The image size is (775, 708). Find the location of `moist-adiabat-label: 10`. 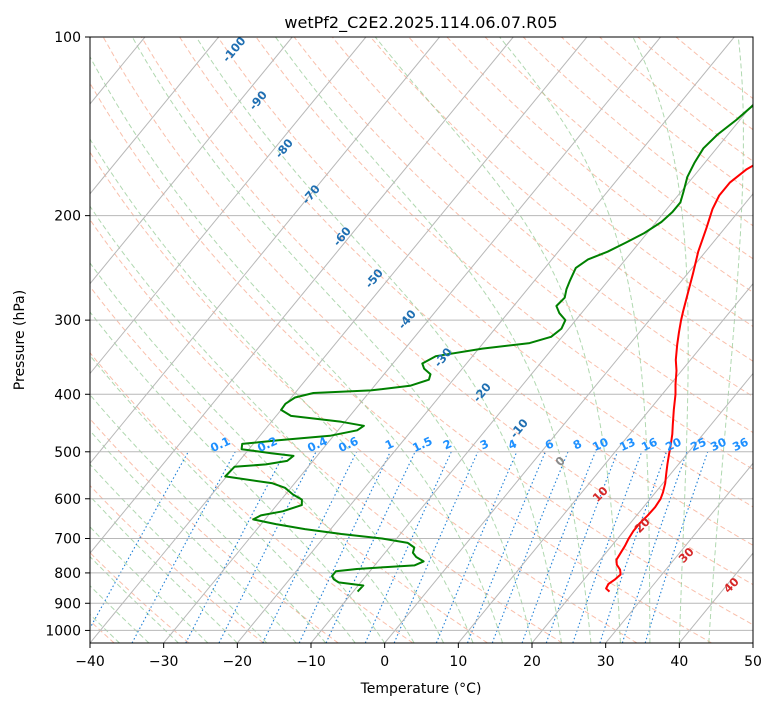

moist-adiabat-label: 10 is located at coordinates (600, 494).